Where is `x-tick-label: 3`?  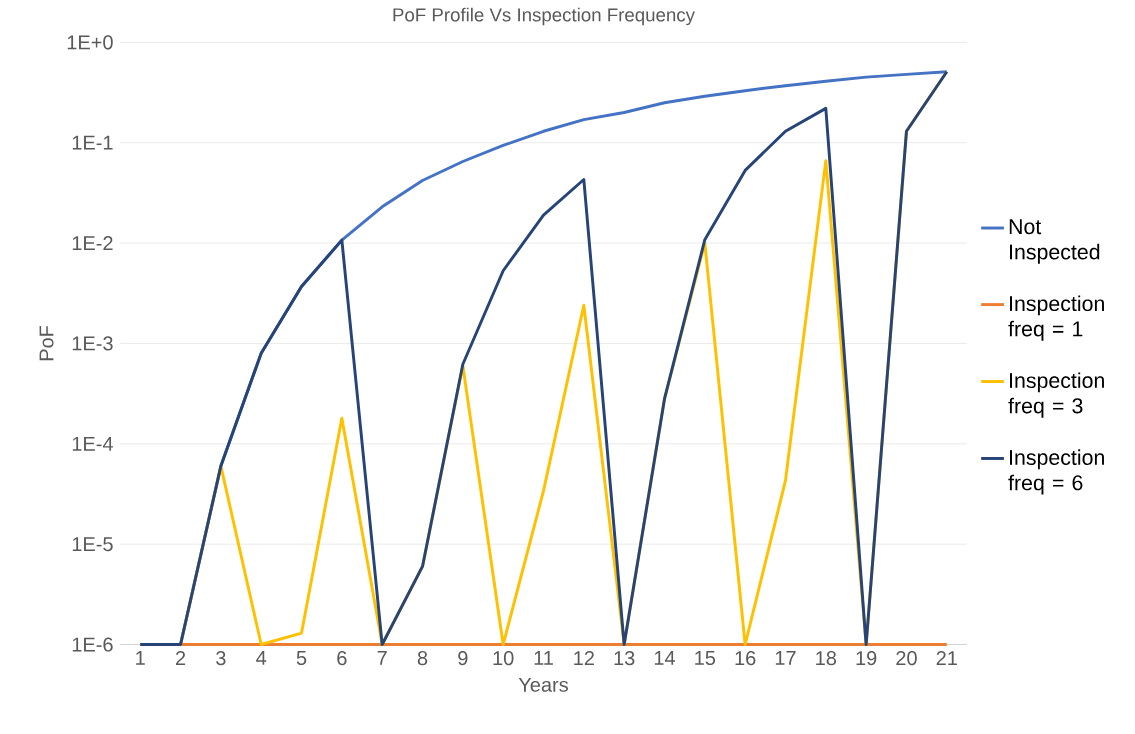 x-tick-label: 3 is located at coordinates (221, 658).